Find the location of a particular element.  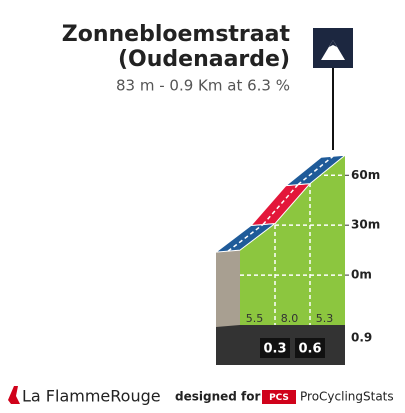

brand: La FlammeRouge is located at coordinates (91, 396).